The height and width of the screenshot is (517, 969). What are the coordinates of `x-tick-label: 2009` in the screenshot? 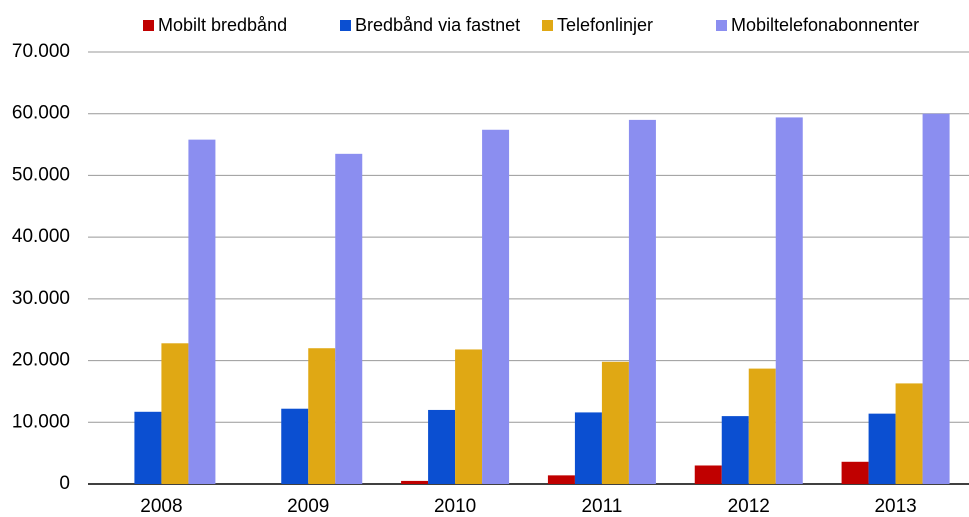 It's located at (308, 506).